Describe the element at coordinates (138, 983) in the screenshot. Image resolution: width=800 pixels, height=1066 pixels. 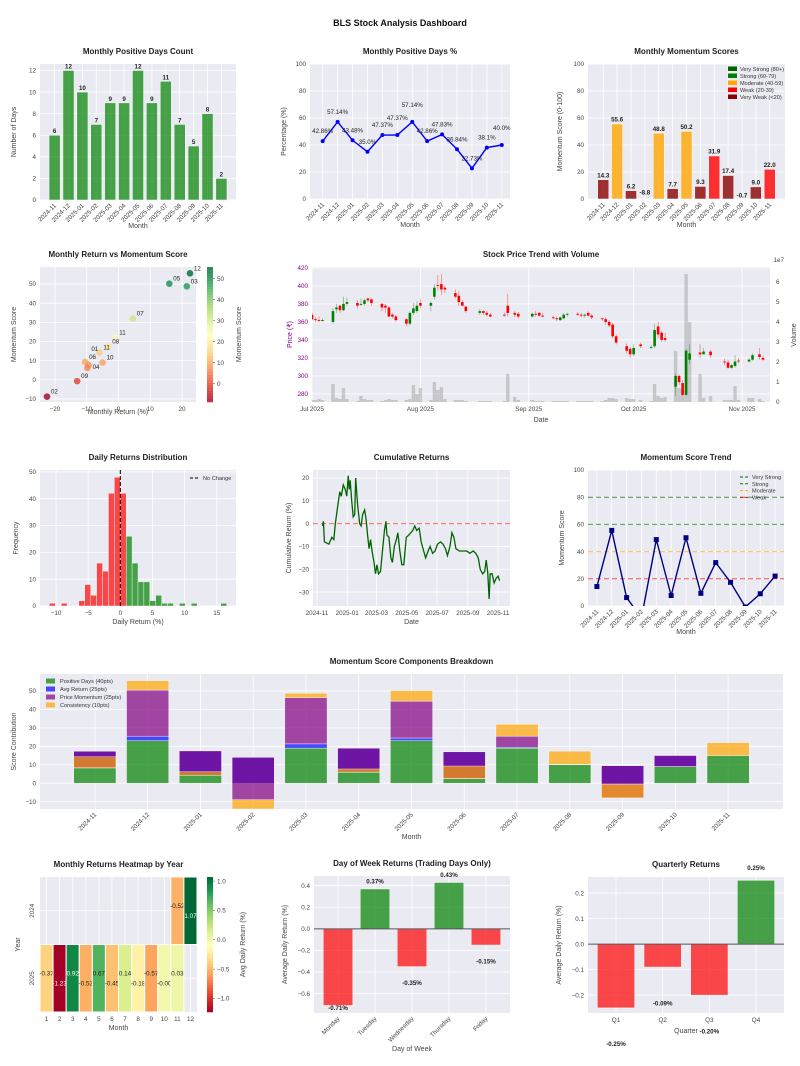
I see `heatmap-cell-label: -0.18` at that location.